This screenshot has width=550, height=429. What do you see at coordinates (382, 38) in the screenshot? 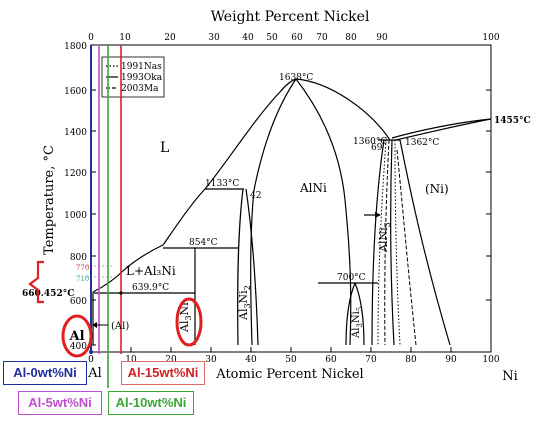
I see `top-tick-label: 90` at bounding box center [382, 38].